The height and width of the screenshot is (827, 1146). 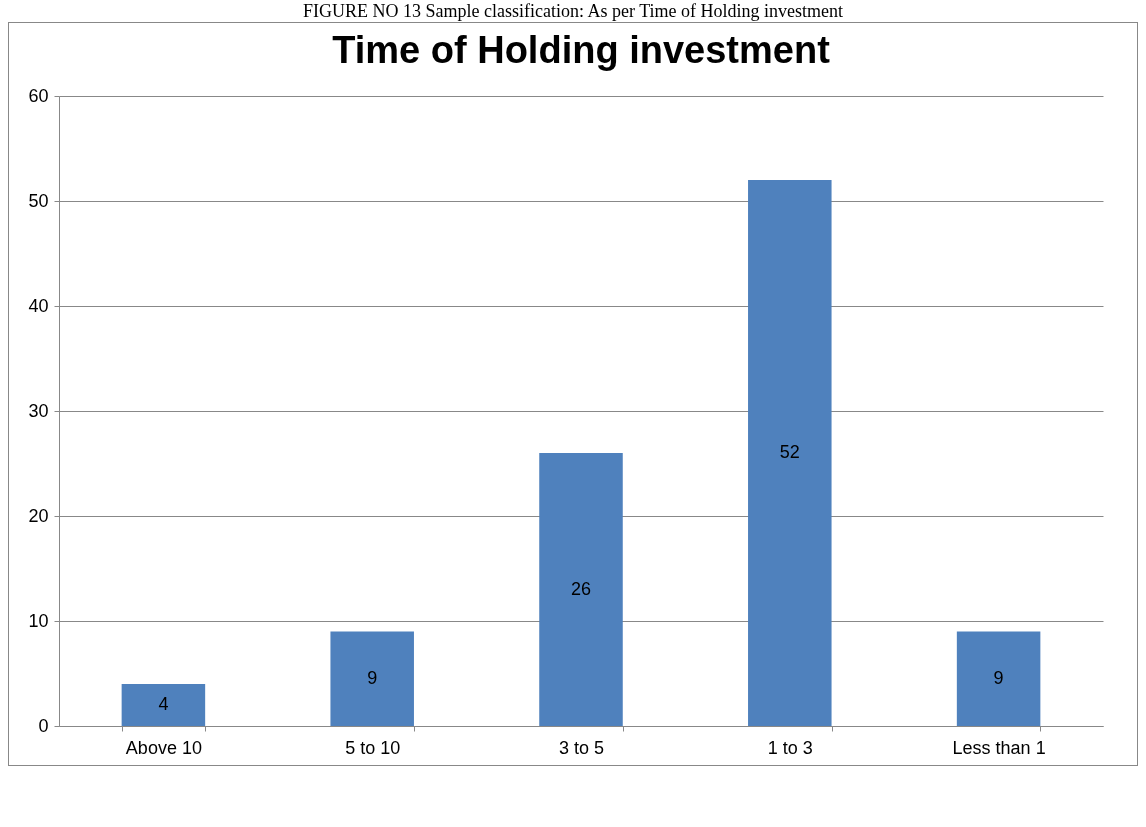 I want to click on data-label: 52, so click(x=789, y=452).